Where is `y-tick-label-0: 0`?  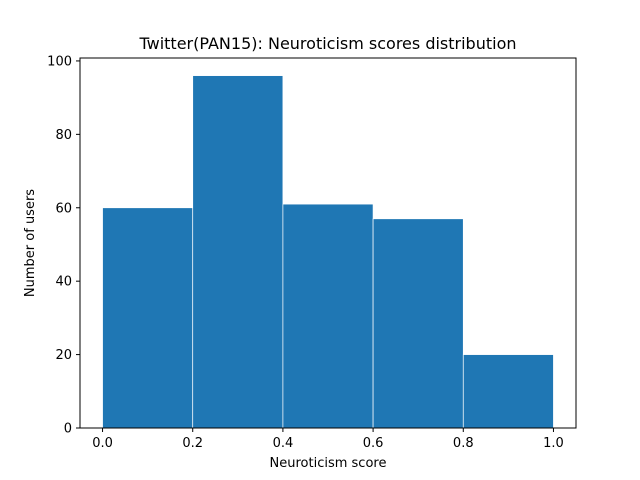
y-tick-label-0: 0 is located at coordinates (68, 429).